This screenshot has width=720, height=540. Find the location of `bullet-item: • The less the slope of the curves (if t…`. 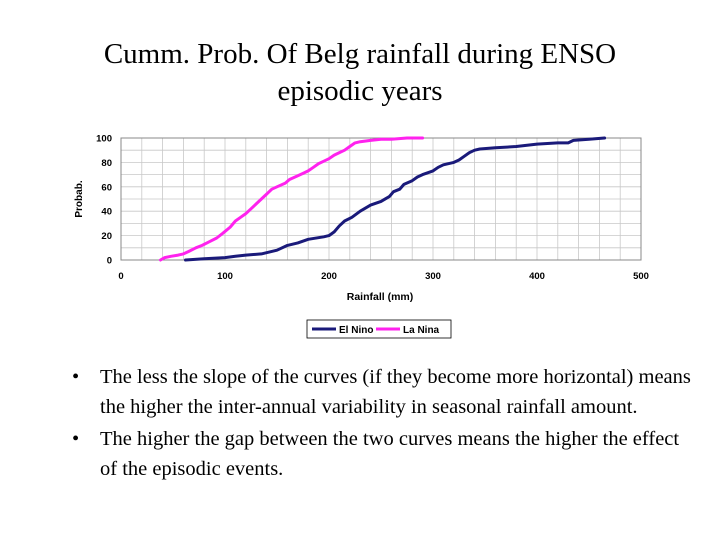

bullet-item: • The less the slope of the curves (if t… is located at coordinates (382, 392).